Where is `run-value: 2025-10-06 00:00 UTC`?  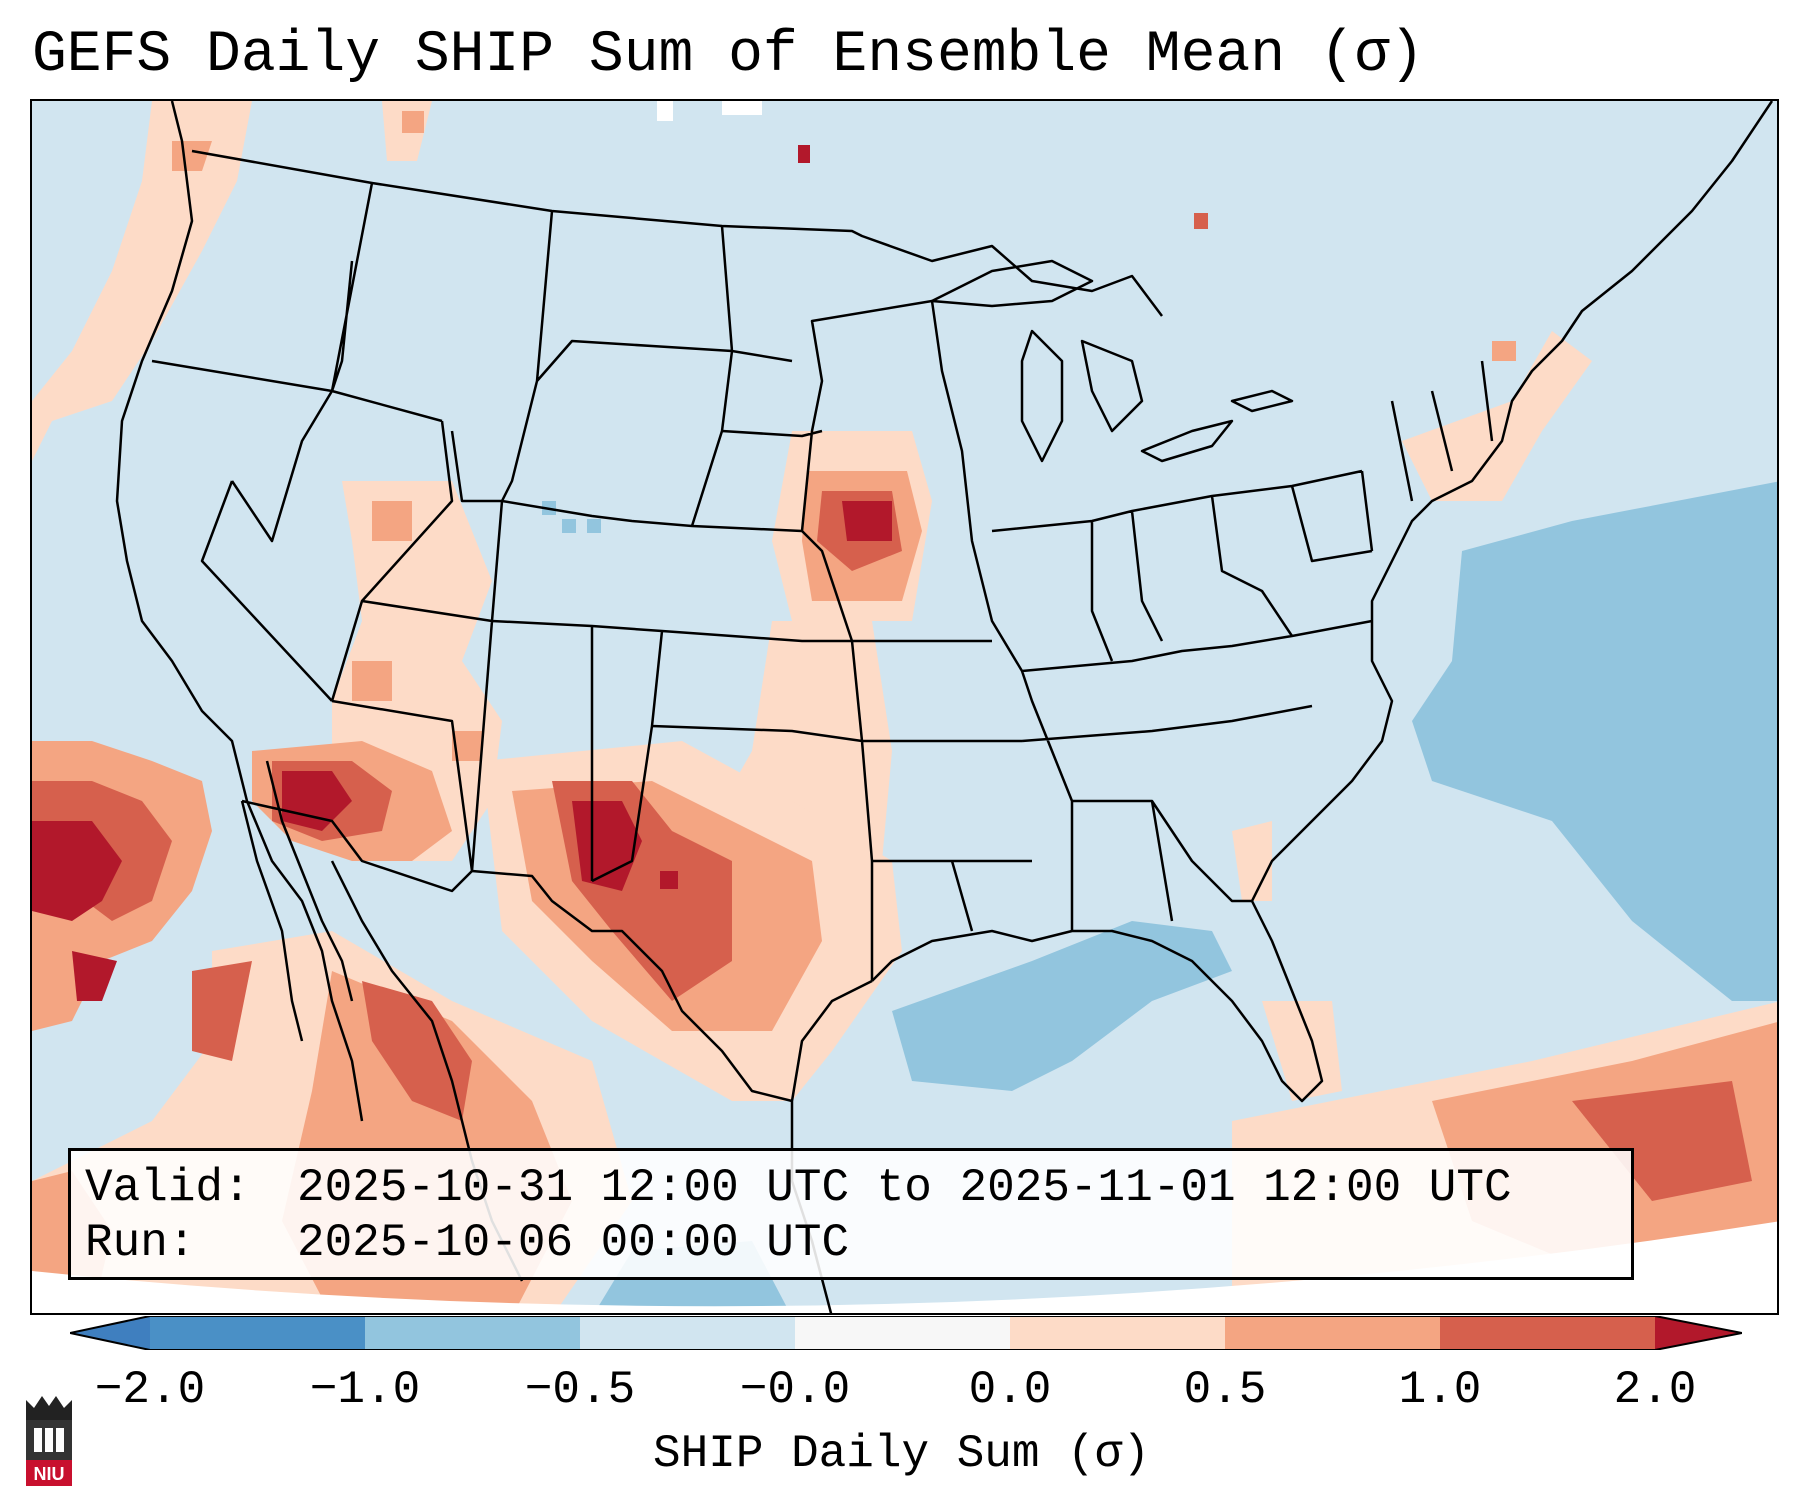 run-value: 2025-10-06 00:00 UTC is located at coordinates (573, 1243).